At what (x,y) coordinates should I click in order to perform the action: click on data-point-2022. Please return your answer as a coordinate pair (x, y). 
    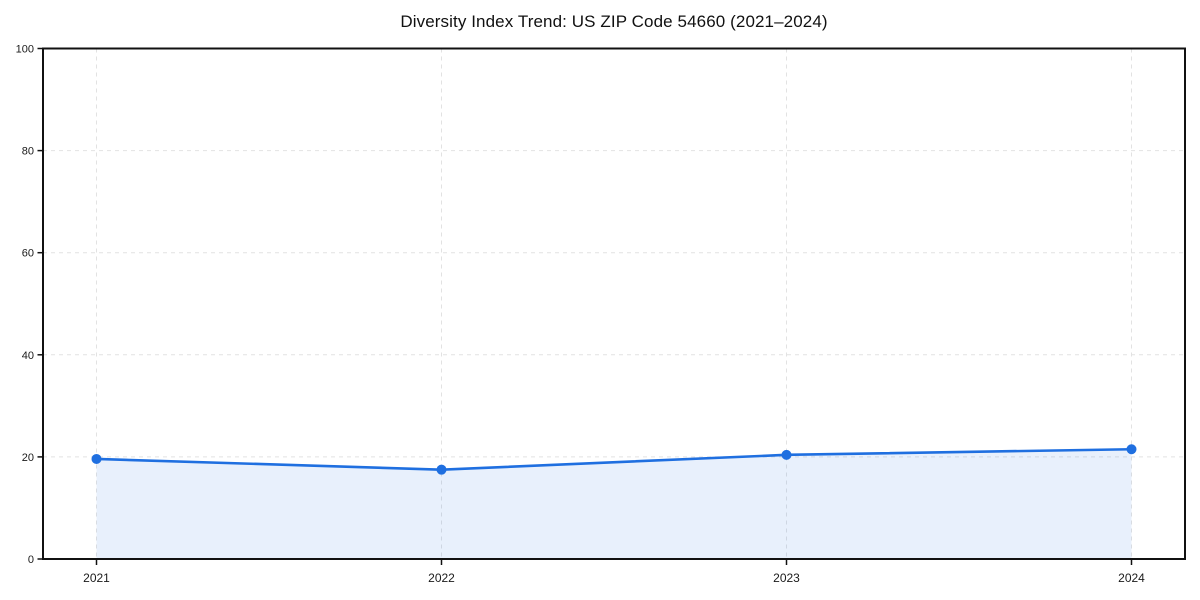
    Looking at the image, I should click on (441, 469).